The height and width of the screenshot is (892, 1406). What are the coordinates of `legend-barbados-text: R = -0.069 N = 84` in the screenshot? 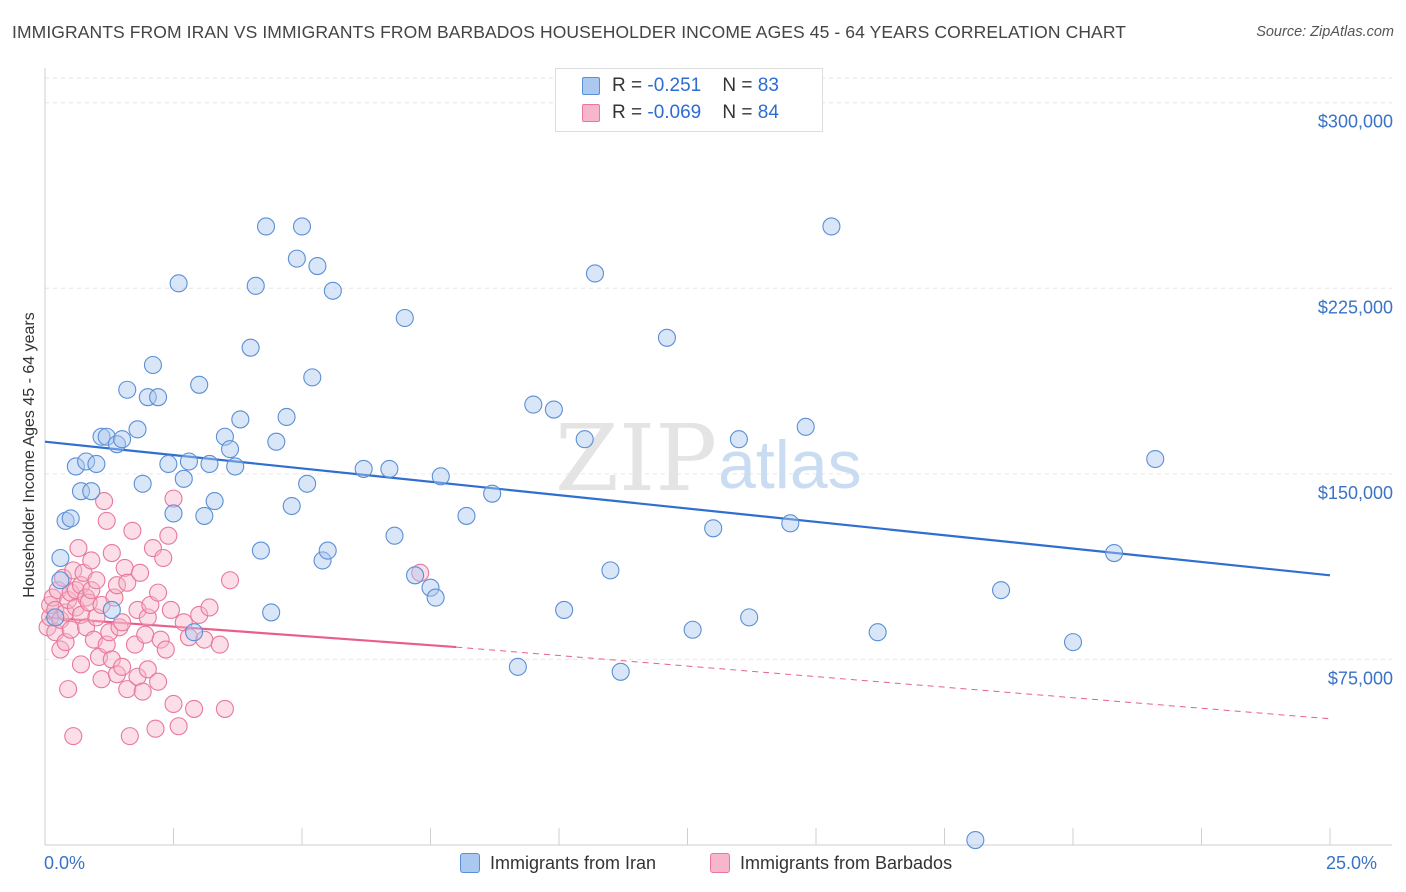 It's located at (695, 112).